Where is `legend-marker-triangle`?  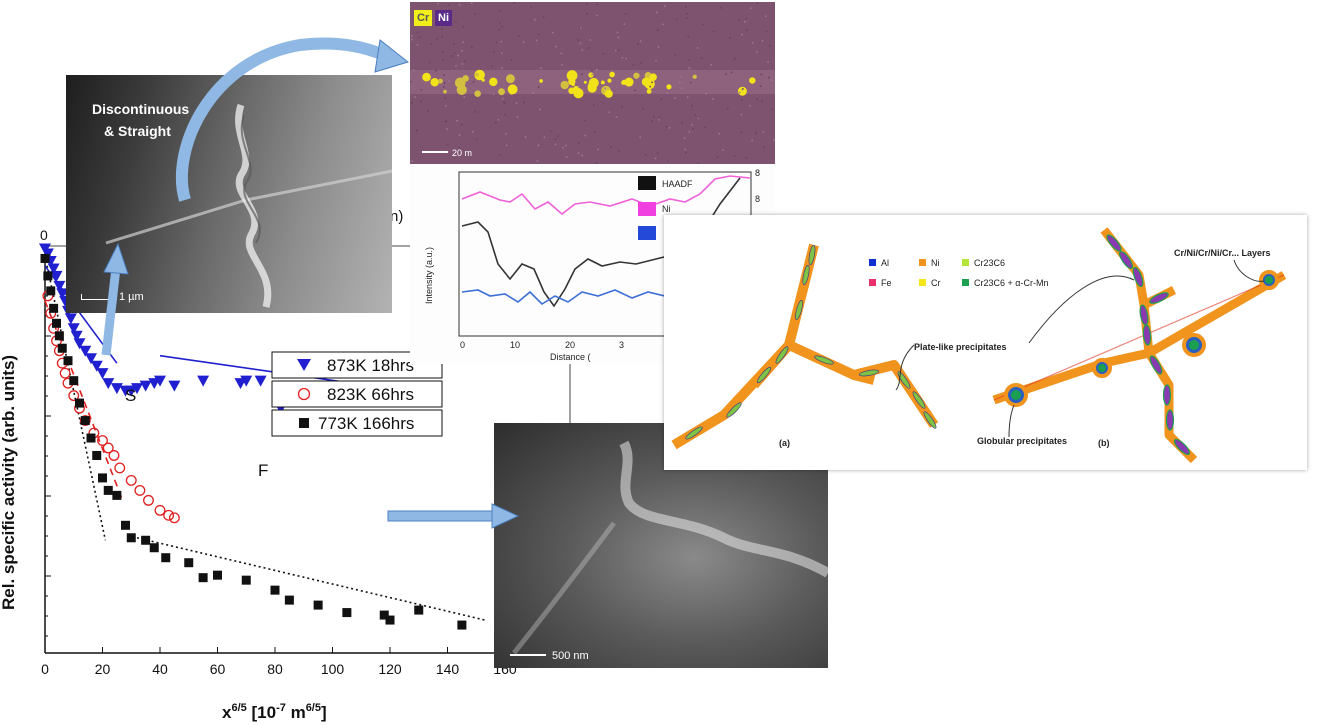 legend-marker-triangle is located at coordinates (304, 365).